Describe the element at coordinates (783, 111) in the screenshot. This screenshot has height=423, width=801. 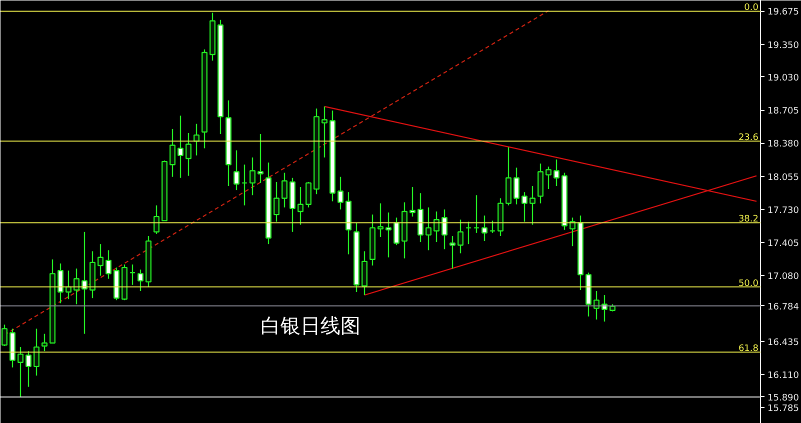
I see `y-tick-label: 18.705` at that location.